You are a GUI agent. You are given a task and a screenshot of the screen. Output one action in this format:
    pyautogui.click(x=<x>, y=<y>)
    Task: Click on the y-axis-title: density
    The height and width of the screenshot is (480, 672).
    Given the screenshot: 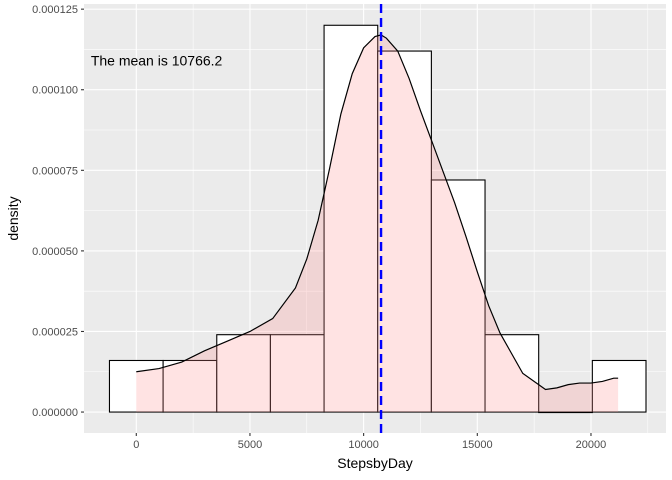 What is the action you would take?
    pyautogui.click(x=13, y=218)
    